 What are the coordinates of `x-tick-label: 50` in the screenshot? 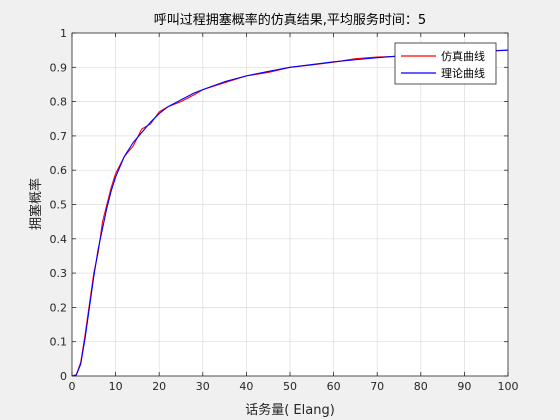 It's located at (290, 386).